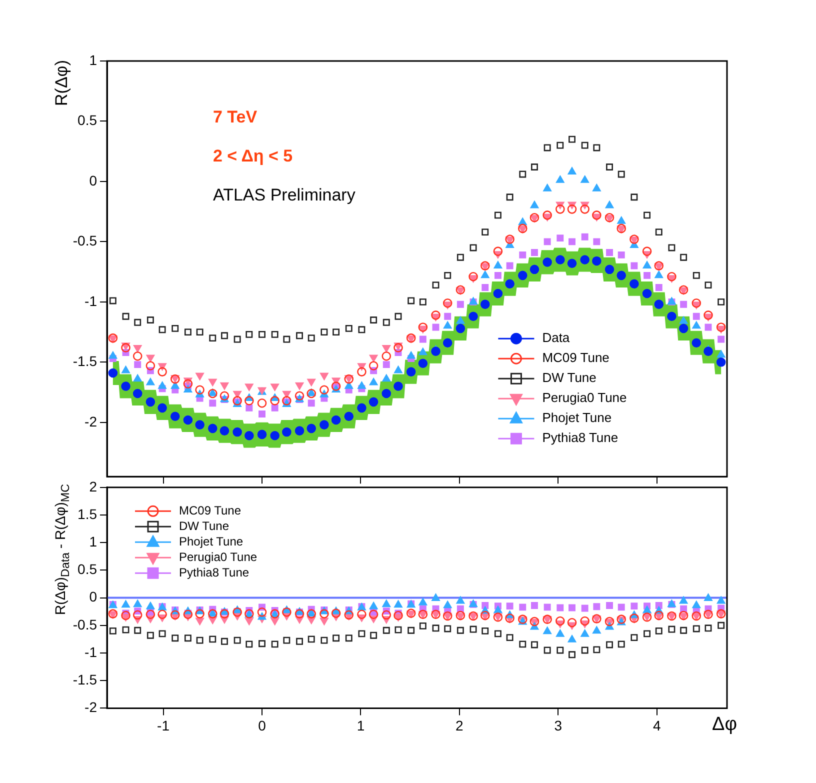 This screenshot has width=816, height=783. What do you see at coordinates (93, 486) in the screenshot?
I see `y-tick-label: 2` at bounding box center [93, 486].